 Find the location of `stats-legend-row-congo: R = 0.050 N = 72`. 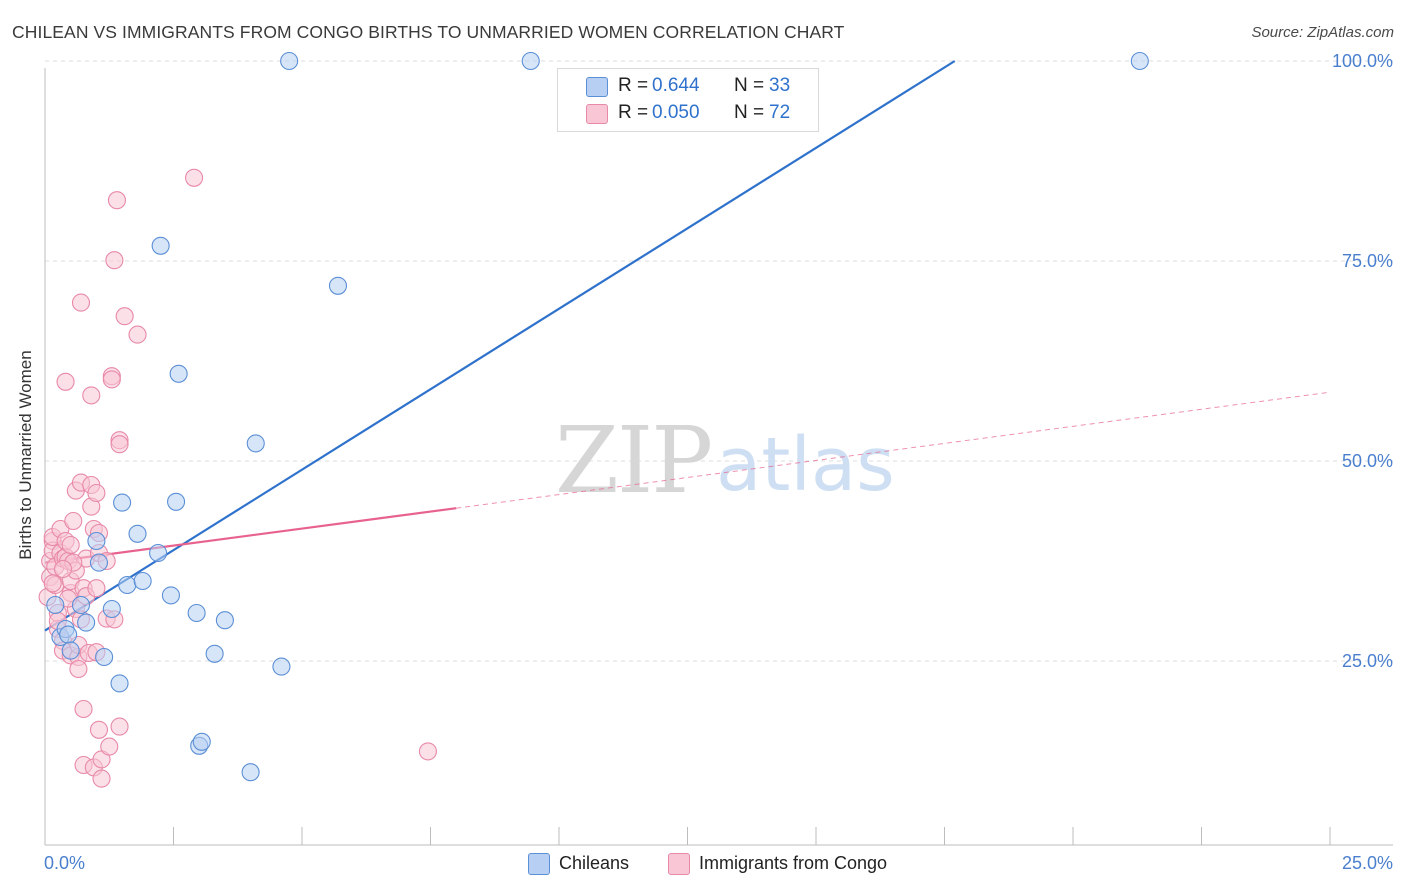

stats-legend-row-congo: R = 0.050 N = 72 is located at coordinates (688, 114).